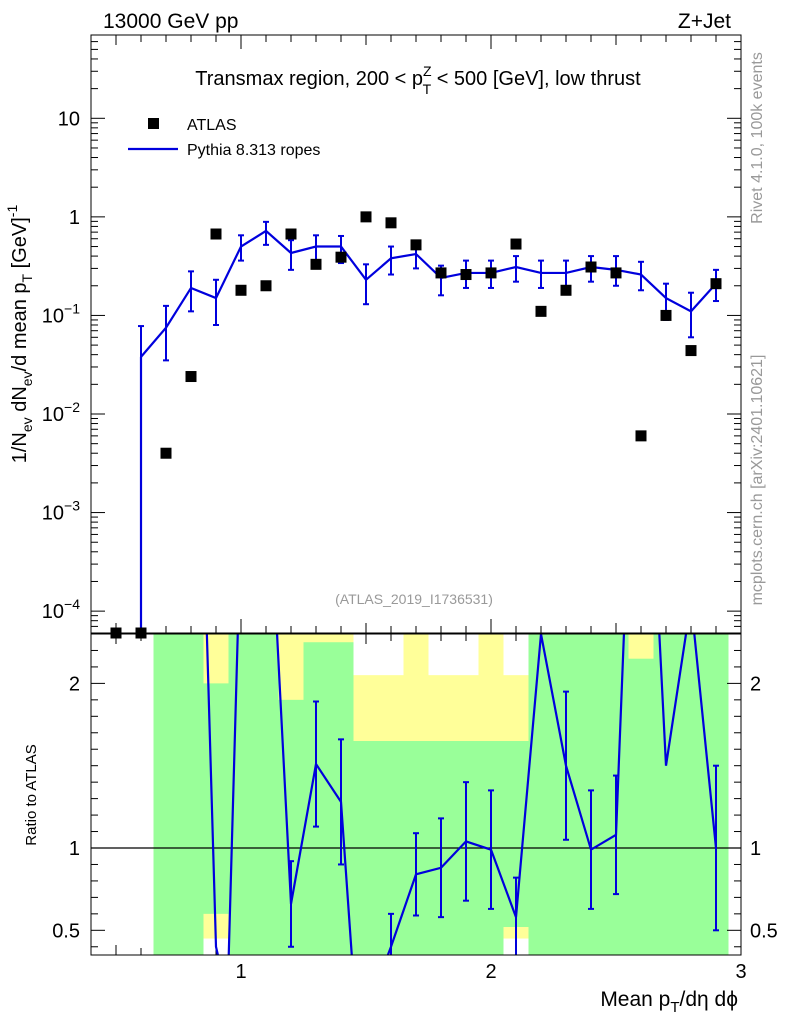  Describe the element at coordinates (740, 972) in the screenshot. I see `x-tick-label: 3` at that location.